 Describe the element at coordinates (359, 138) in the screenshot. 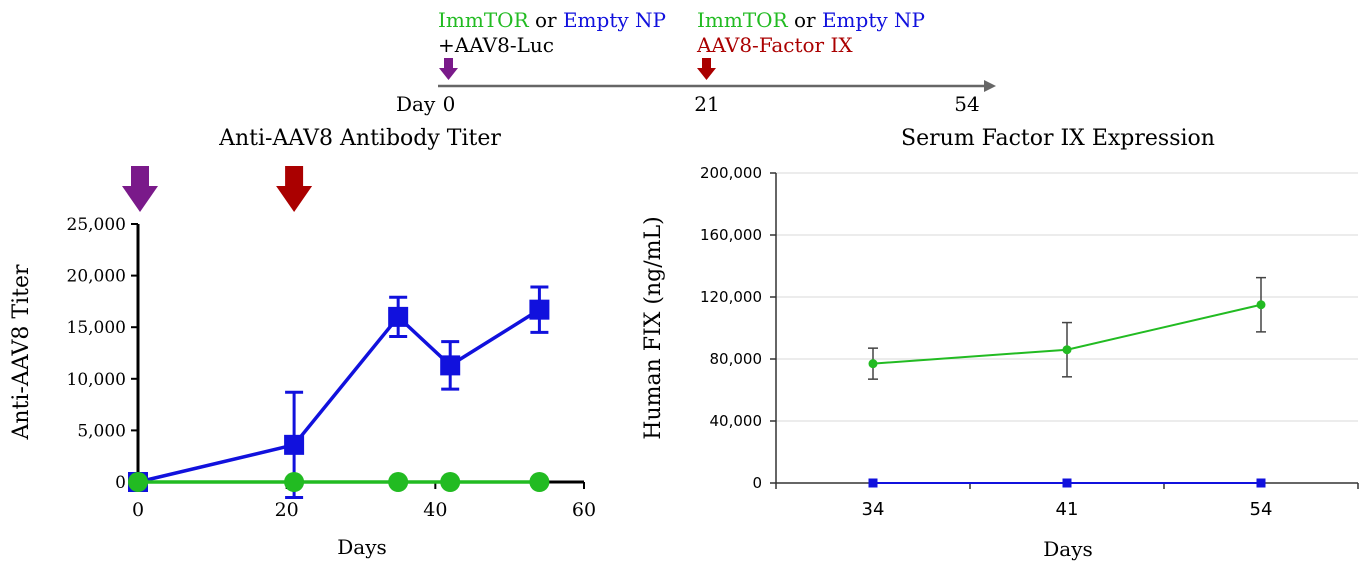

I see `chart-title: Anti-AAV8 Antibody Titer` at that location.